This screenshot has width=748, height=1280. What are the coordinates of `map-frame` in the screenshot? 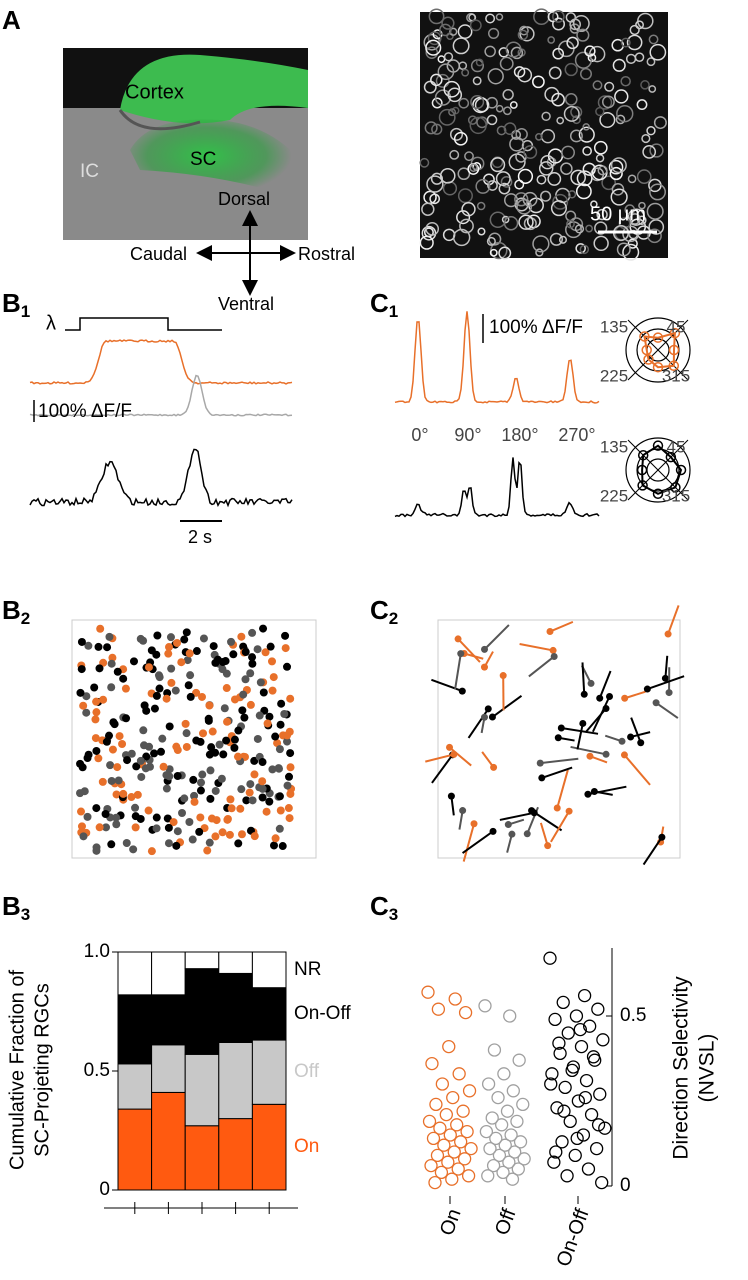 It's located at (559, 739).